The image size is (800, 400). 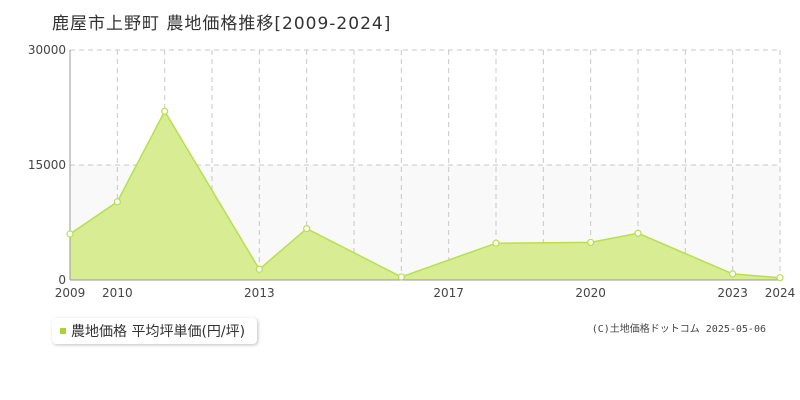 What do you see at coordinates (259, 293) in the screenshot?
I see `x-tick-label: 2013` at bounding box center [259, 293].